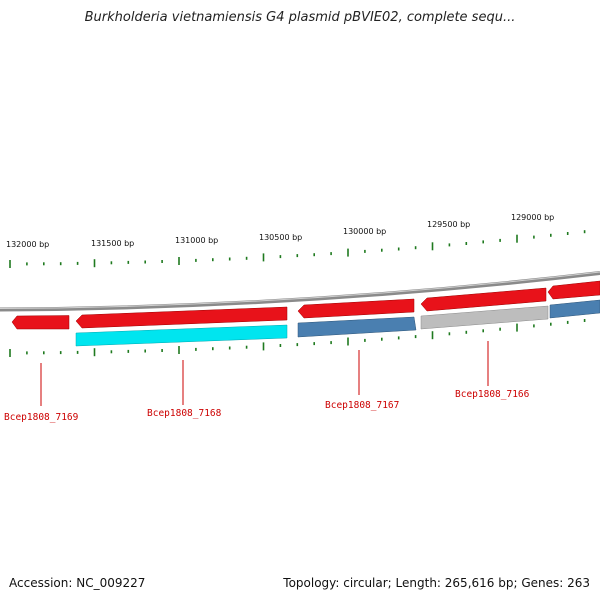 The image size is (600, 600). What do you see at coordinates (297, 249) in the screenshot?
I see `ruler-minor-ticks` at bounding box center [297, 249].